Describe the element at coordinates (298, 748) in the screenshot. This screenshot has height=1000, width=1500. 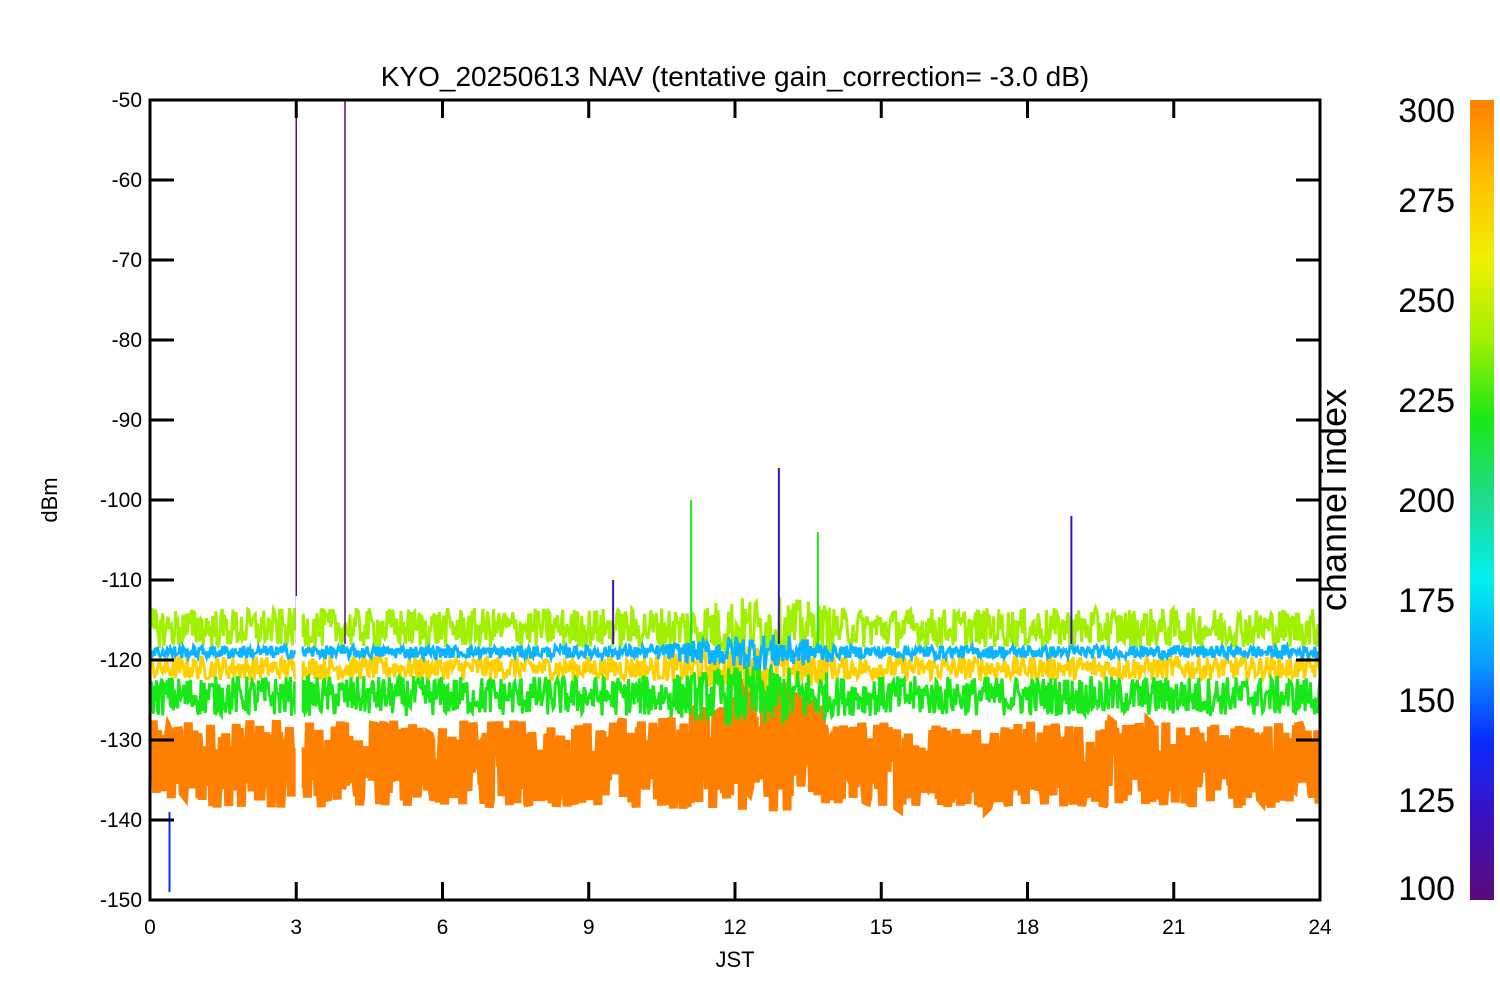
I see `data-gap` at that location.